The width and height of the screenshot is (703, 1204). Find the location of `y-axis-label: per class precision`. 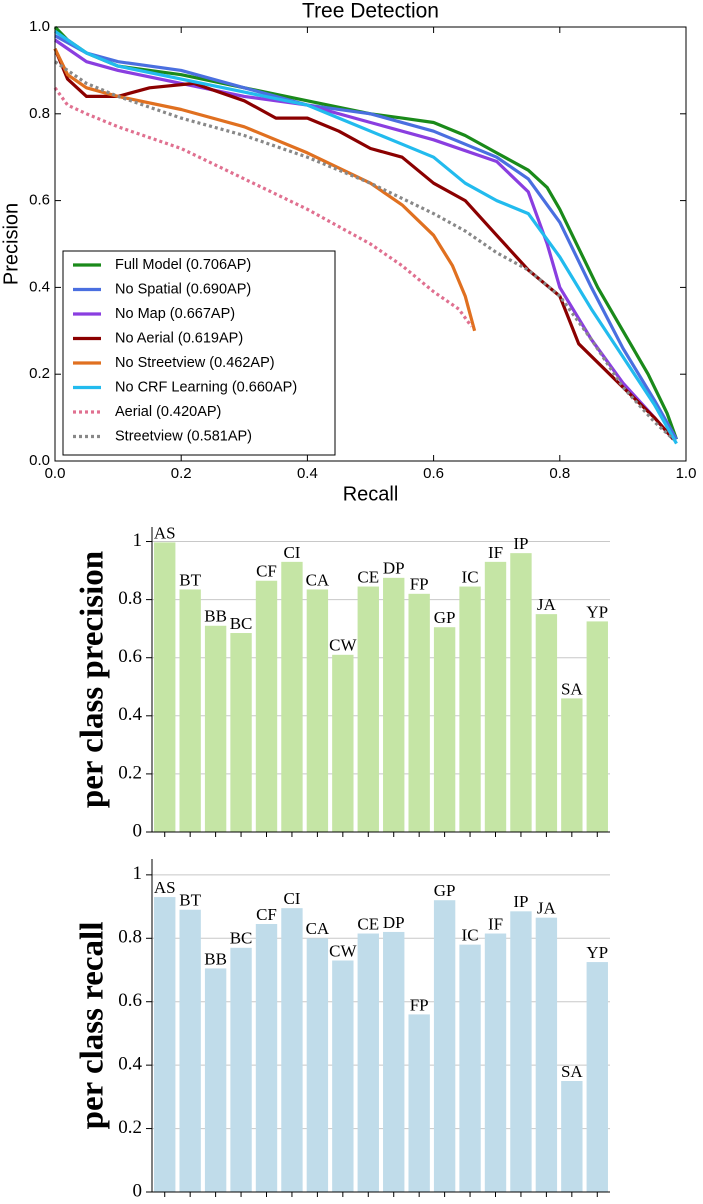

y-axis-label: per class precision is located at coordinates (93, 679).